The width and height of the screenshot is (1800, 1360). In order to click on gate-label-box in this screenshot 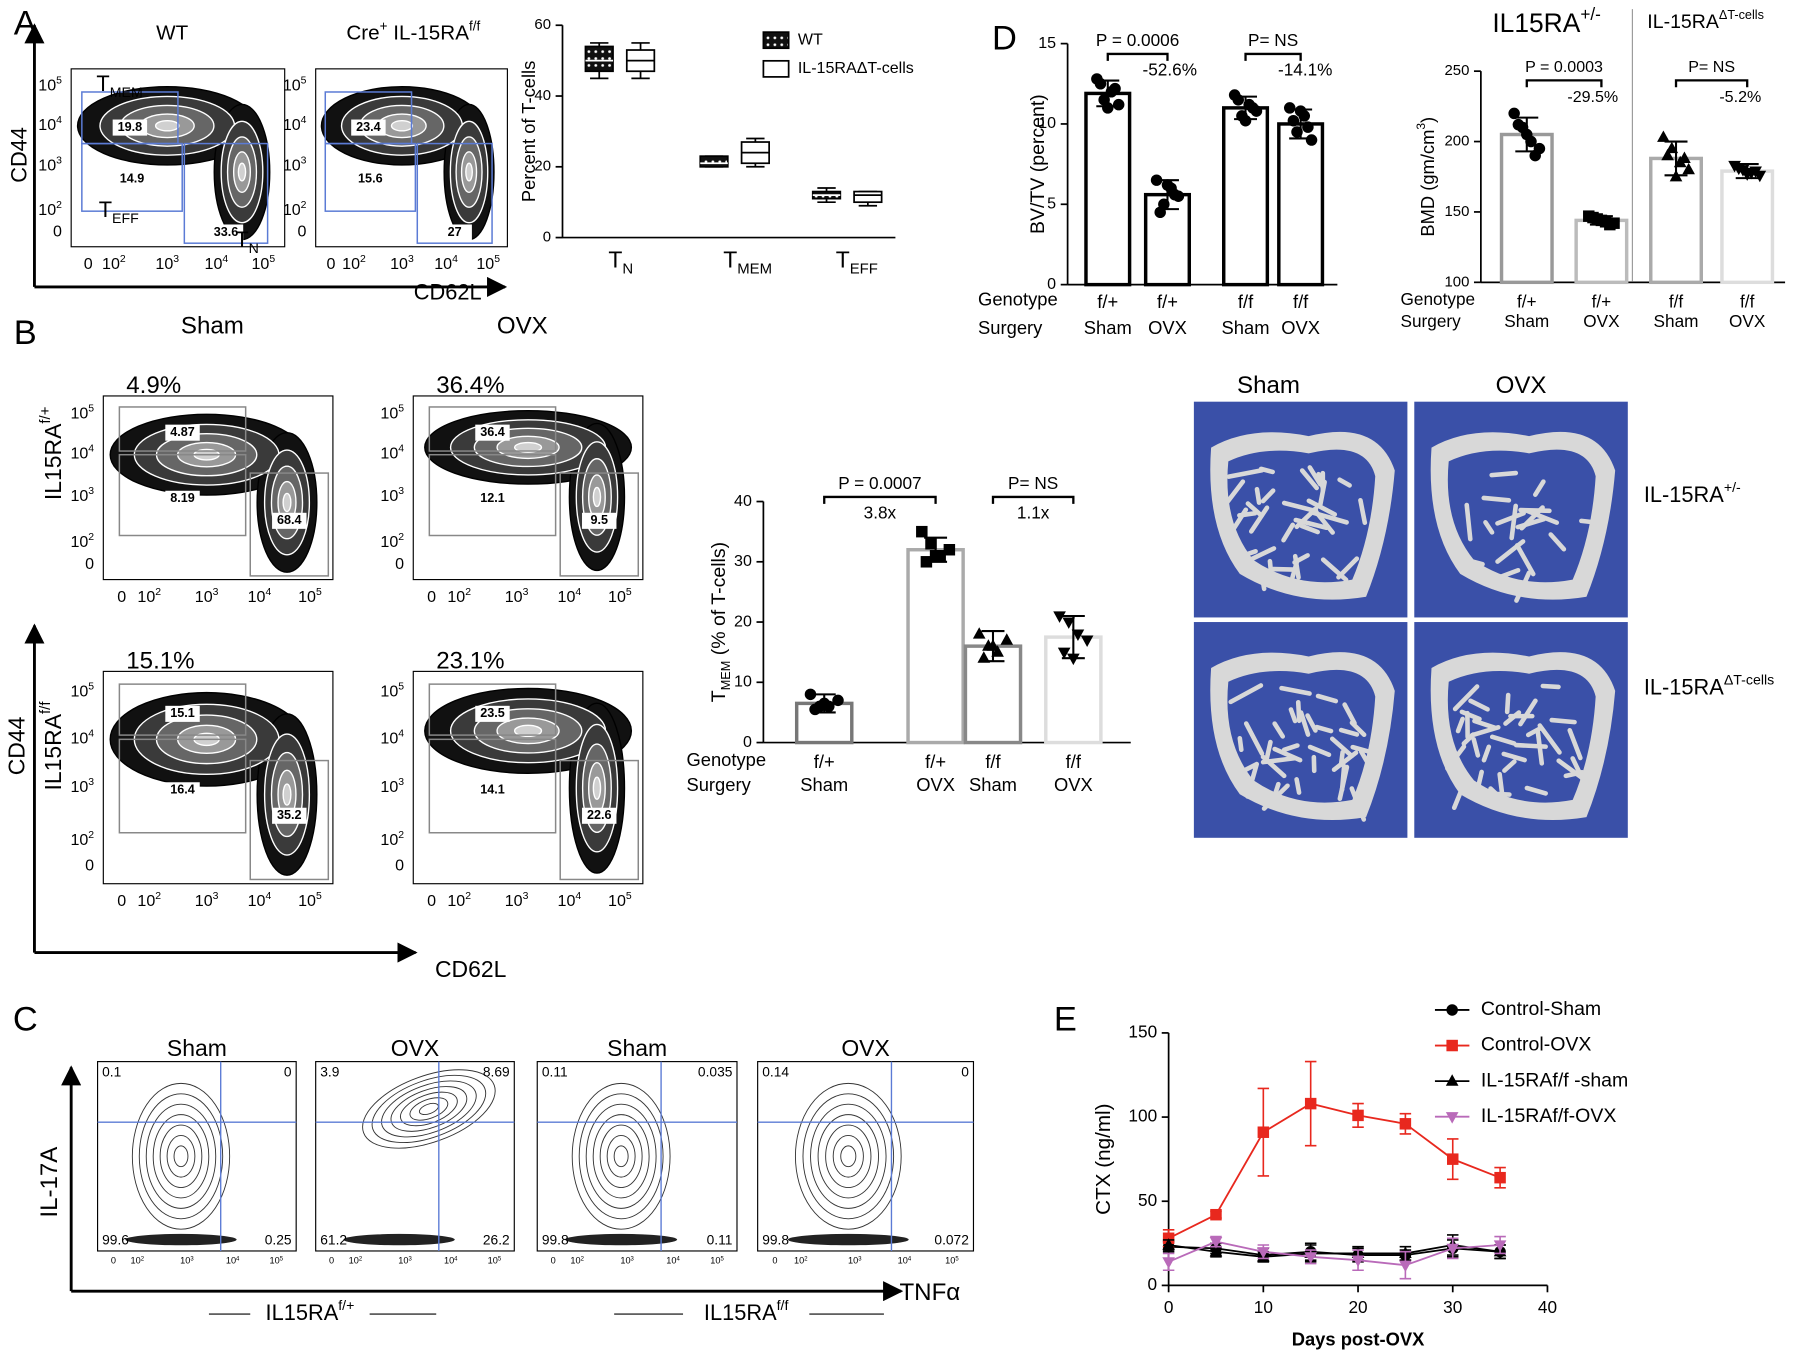, I will do `click(226, 232)`.